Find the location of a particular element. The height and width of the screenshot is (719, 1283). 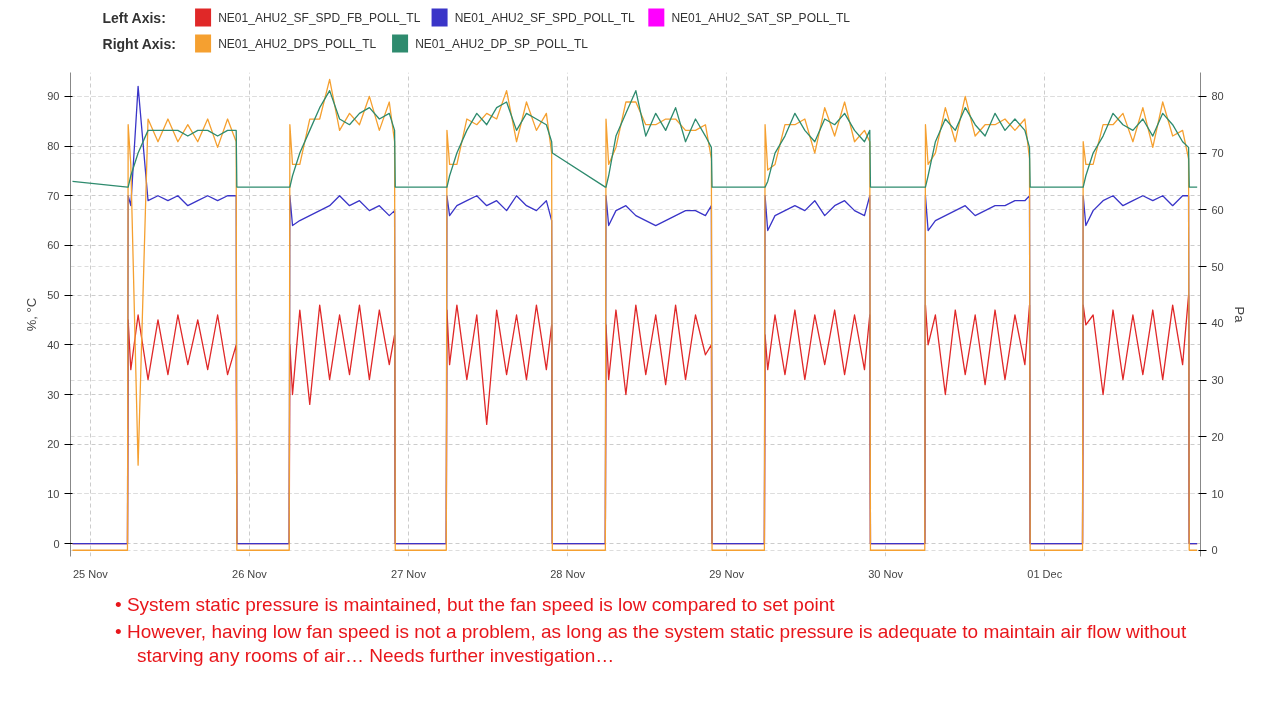

y2-tick-label: 20 is located at coordinates (1217, 436).